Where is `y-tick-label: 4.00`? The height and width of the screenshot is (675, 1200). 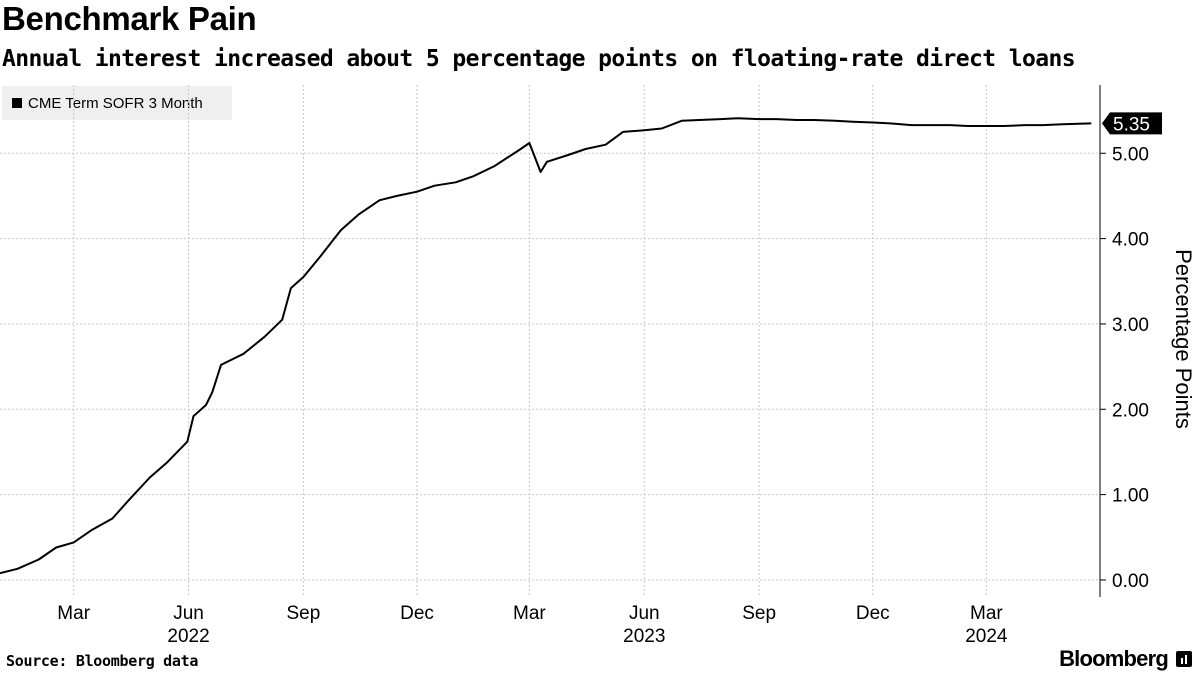 y-tick-label: 4.00 is located at coordinates (1130, 240).